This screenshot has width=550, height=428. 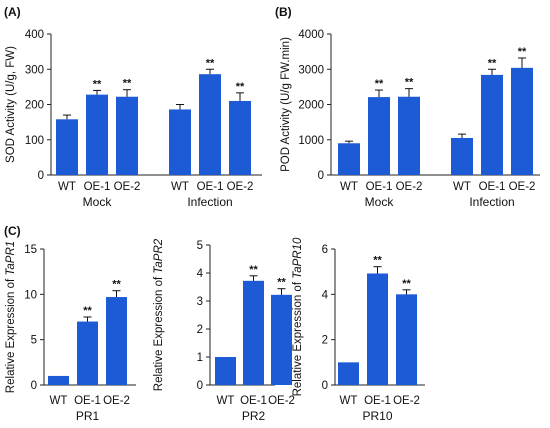 What do you see at coordinates (34, 70) in the screenshot?
I see `y-tick-label: 300` at bounding box center [34, 70].